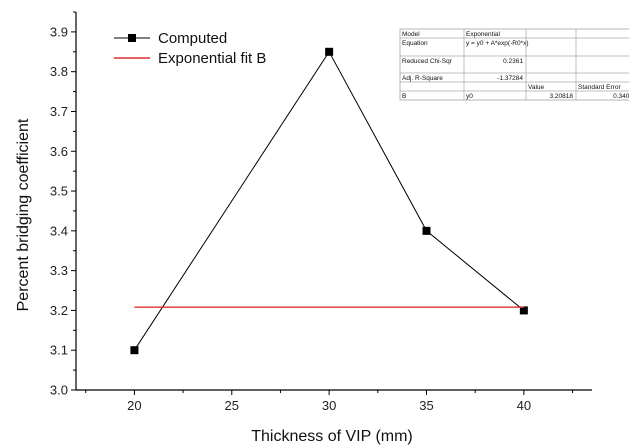 The height and width of the screenshot is (447, 629). What do you see at coordinates (422, 78) in the screenshot?
I see `fit-table-text: Adj. R-Square` at bounding box center [422, 78].